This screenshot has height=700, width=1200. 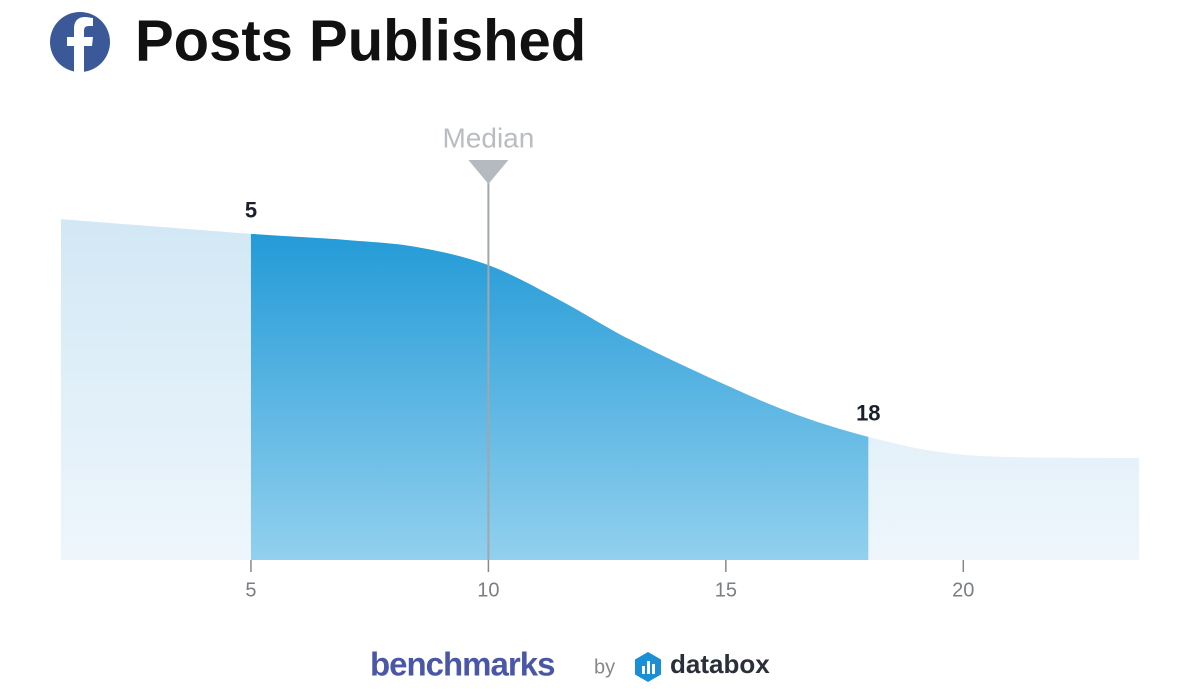 I want to click on footer-by: by, so click(x=604, y=667).